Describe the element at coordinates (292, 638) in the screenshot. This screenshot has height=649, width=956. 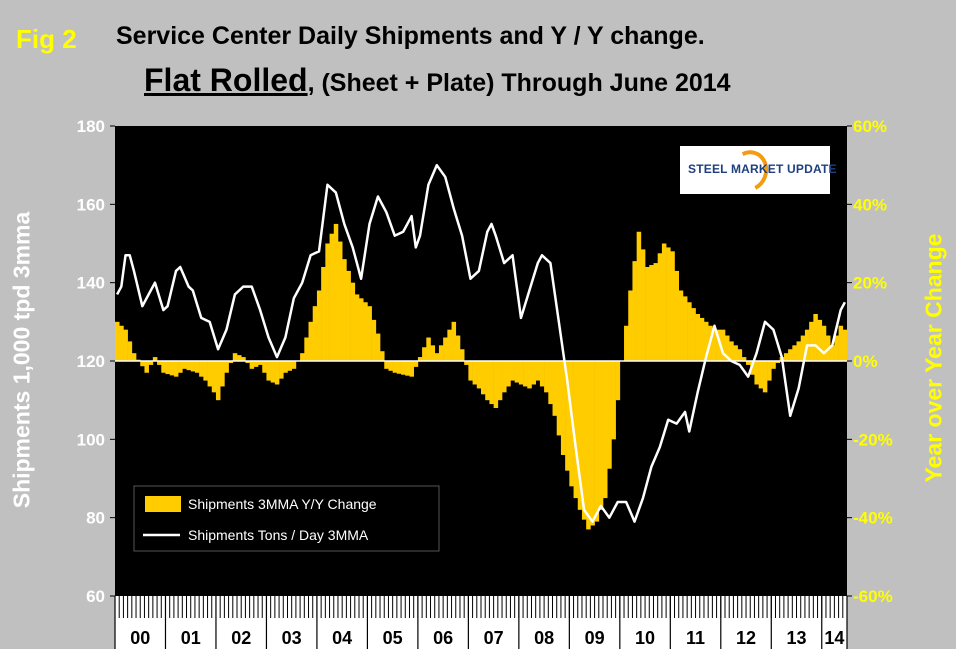
I see `x-tick-label: 03` at that location.